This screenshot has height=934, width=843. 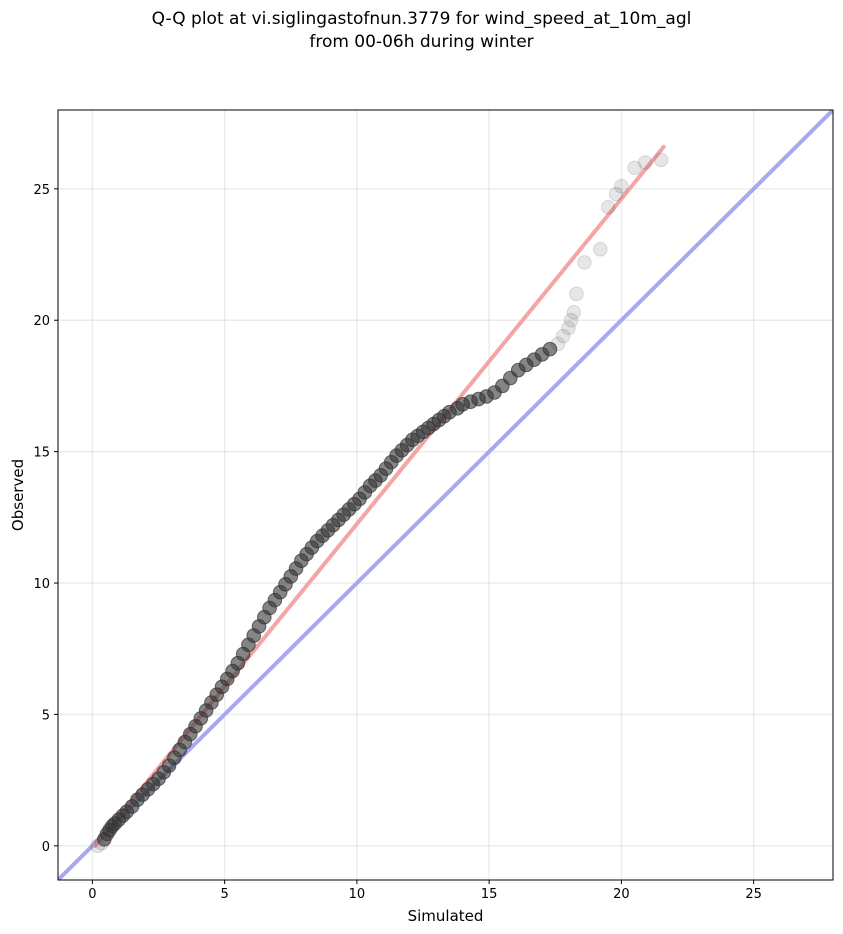 What do you see at coordinates (357, 894) in the screenshot?
I see `x-tick-label-2: 10` at bounding box center [357, 894].